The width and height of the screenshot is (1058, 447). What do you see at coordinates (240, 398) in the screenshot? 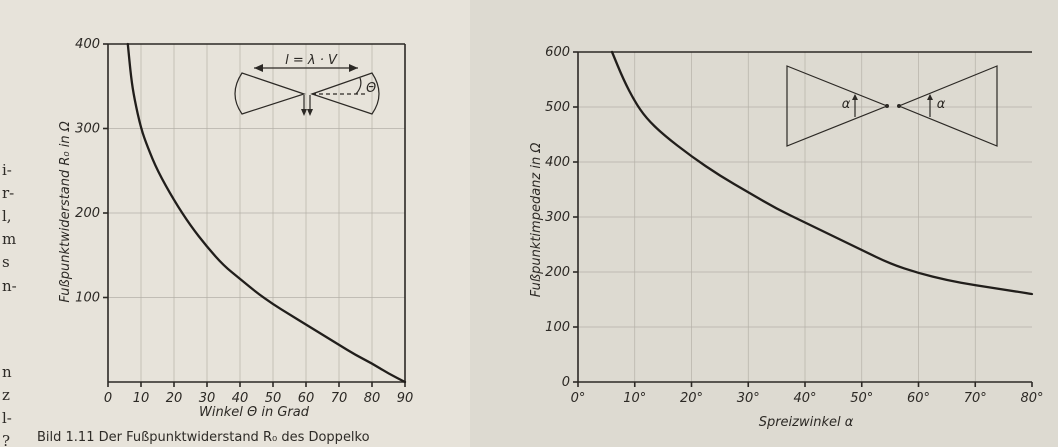
I see `chart-left-x-tick-label: 40` at bounding box center [240, 398].